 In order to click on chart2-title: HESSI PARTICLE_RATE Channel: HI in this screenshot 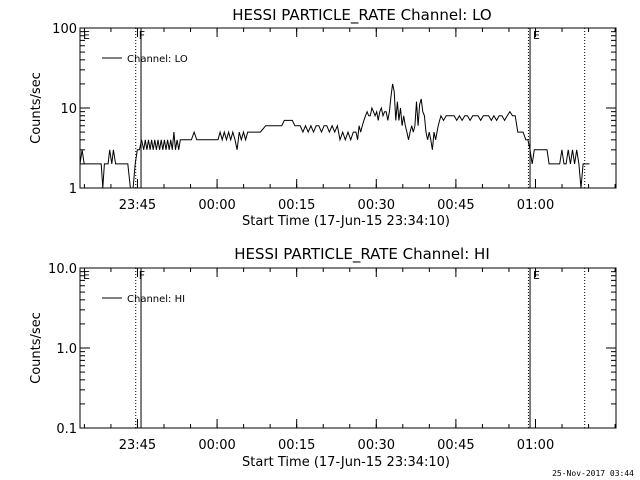, I will do `click(362, 254)`.